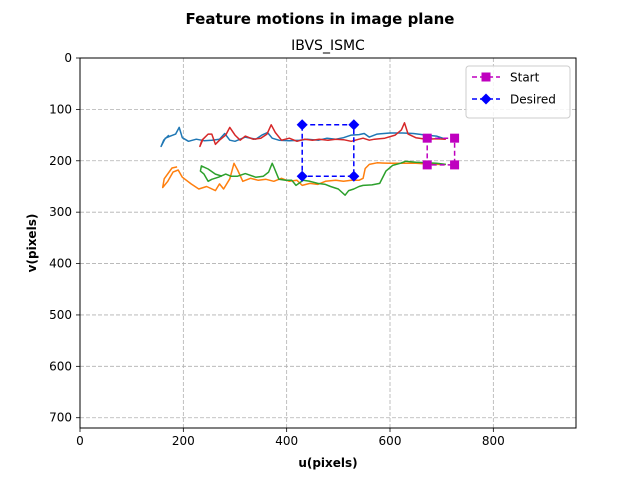 The width and height of the screenshot is (640, 480). I want to click on series-desired, so click(328, 150).